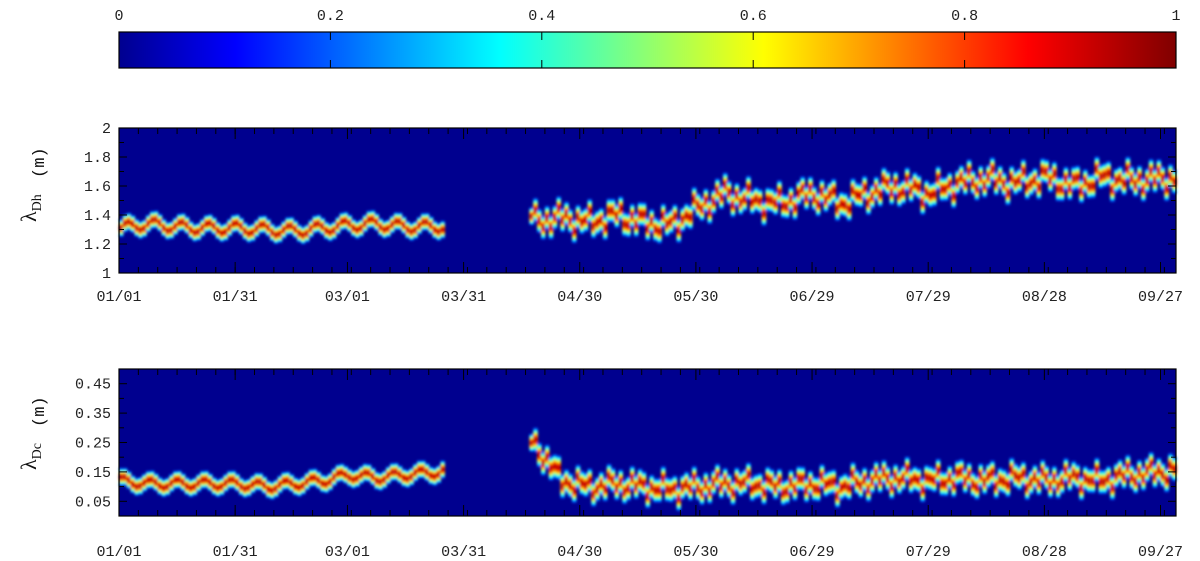 The image size is (1200, 561). I want to click on x-tick-label: 01/01, so click(118, 297).